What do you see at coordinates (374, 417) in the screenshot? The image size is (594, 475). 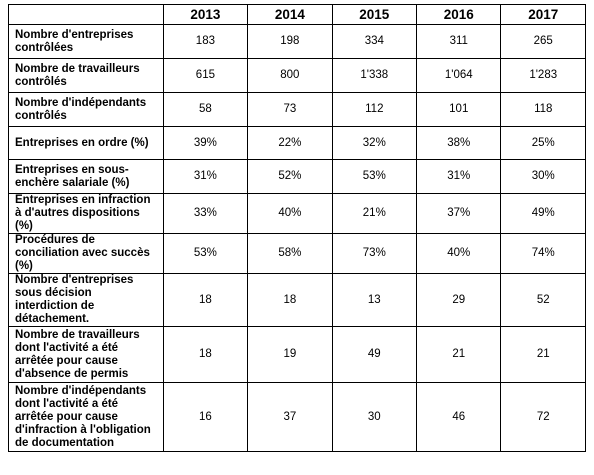 I see `table-cell: 30` at bounding box center [374, 417].